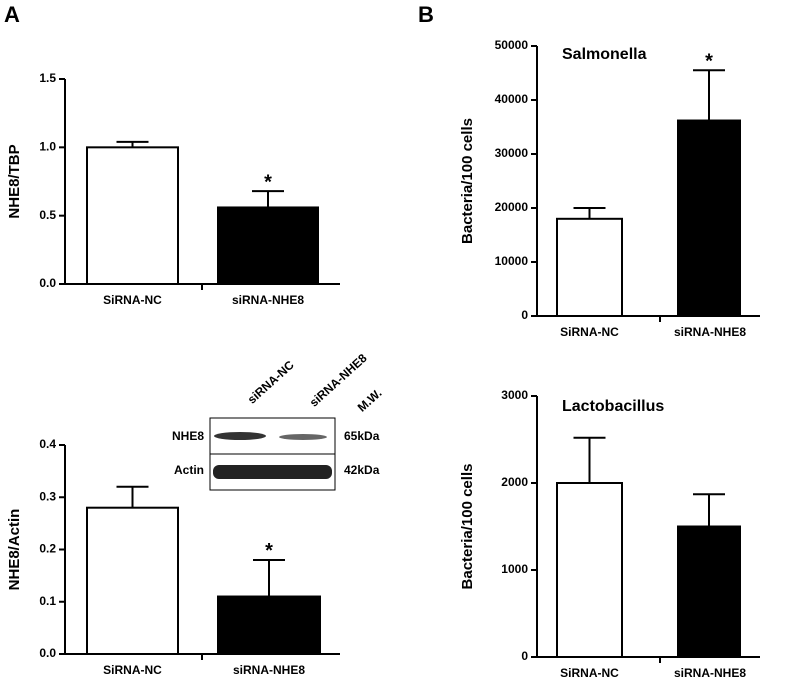 This screenshot has width=801, height=693. I want to click on y-tick-label: 0.5, so click(47, 215).